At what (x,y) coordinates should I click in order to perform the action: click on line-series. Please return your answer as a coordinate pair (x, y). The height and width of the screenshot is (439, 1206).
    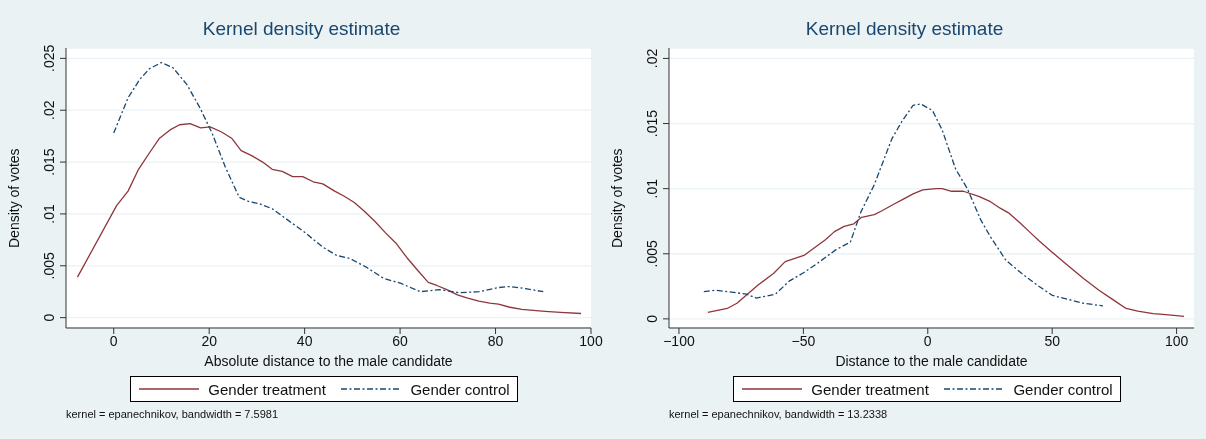
    Looking at the image, I should click on (946, 252).